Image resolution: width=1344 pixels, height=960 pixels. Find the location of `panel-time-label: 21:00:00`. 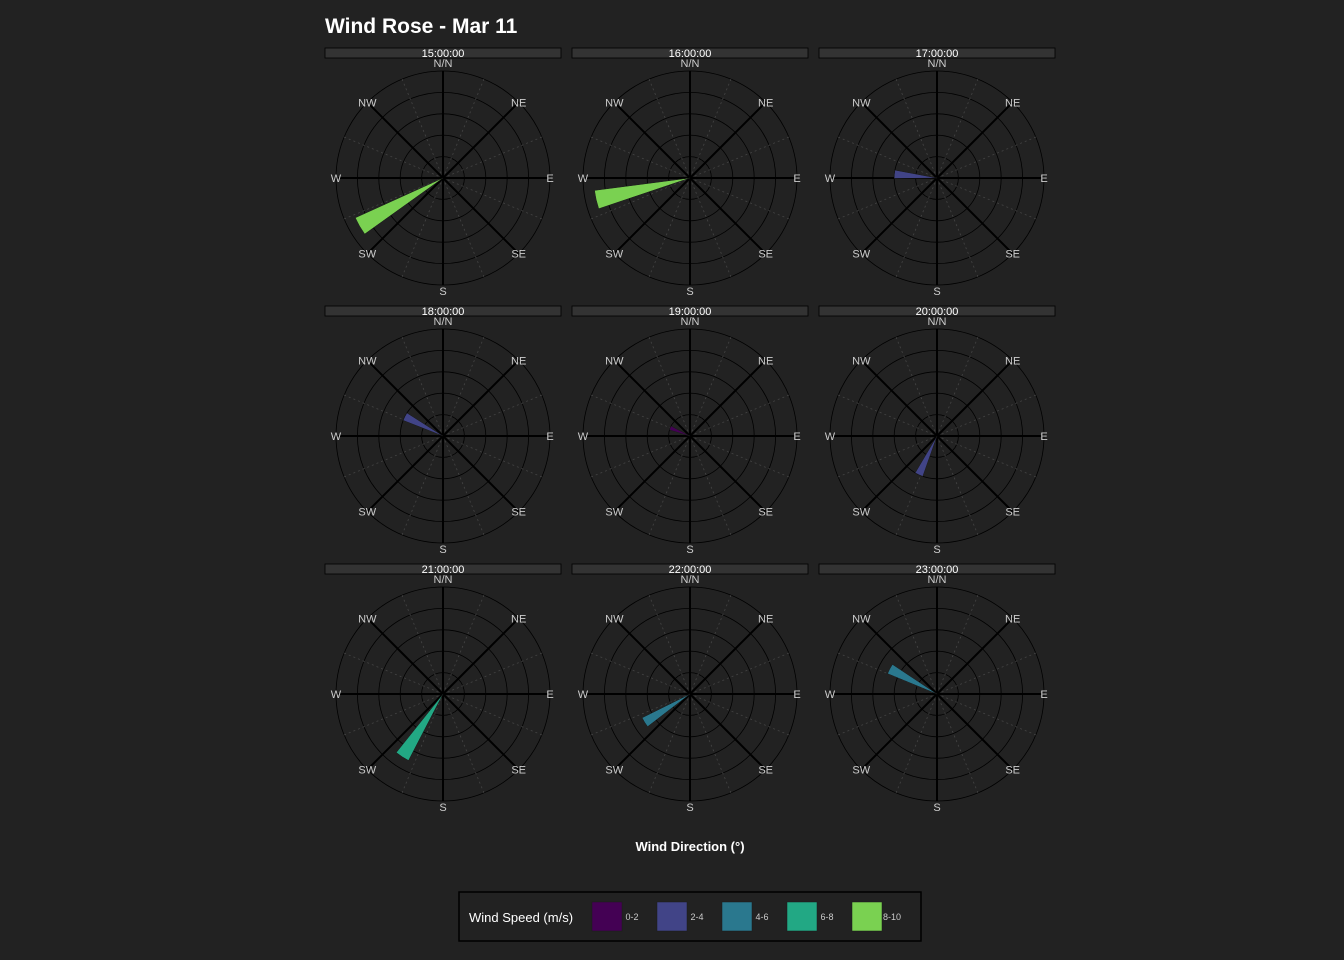

panel-time-label: 21:00:00 is located at coordinates (443, 570).